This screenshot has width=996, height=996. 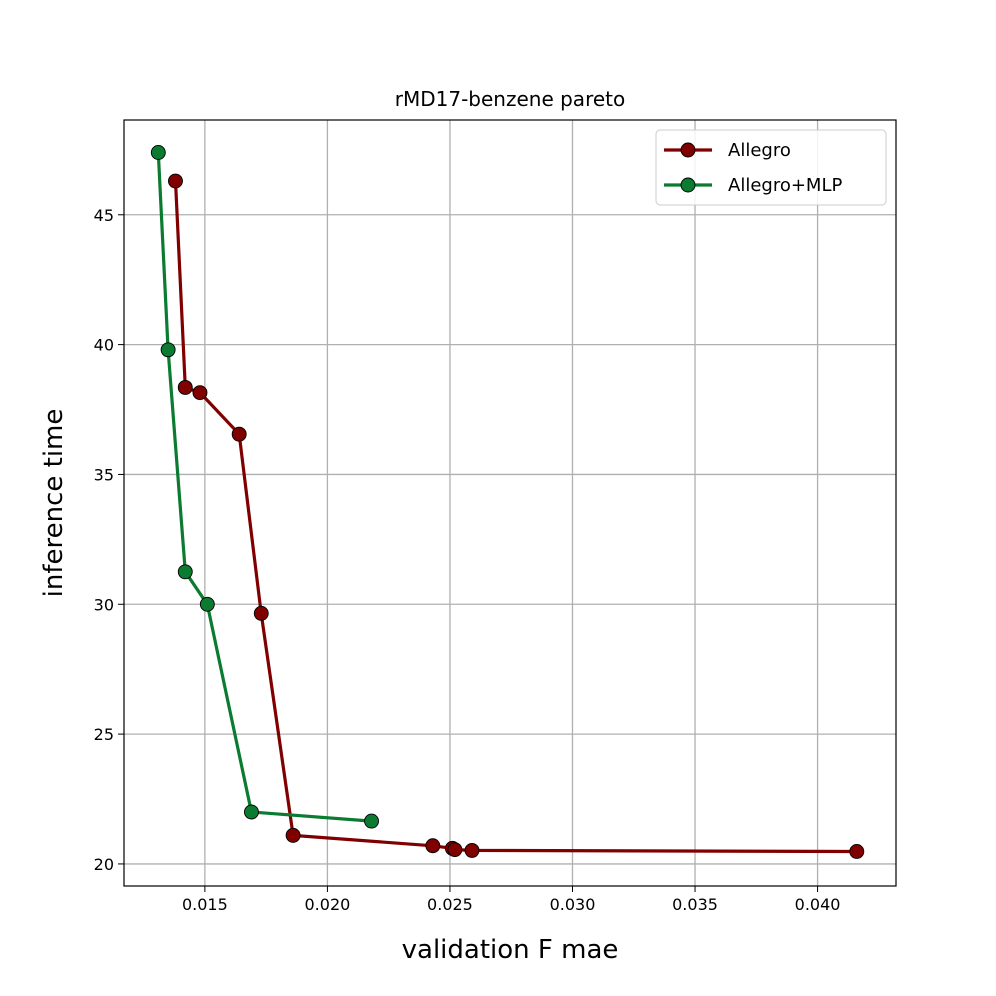 What do you see at coordinates (104, 345) in the screenshot?
I see `y-tick-label: 40` at bounding box center [104, 345].